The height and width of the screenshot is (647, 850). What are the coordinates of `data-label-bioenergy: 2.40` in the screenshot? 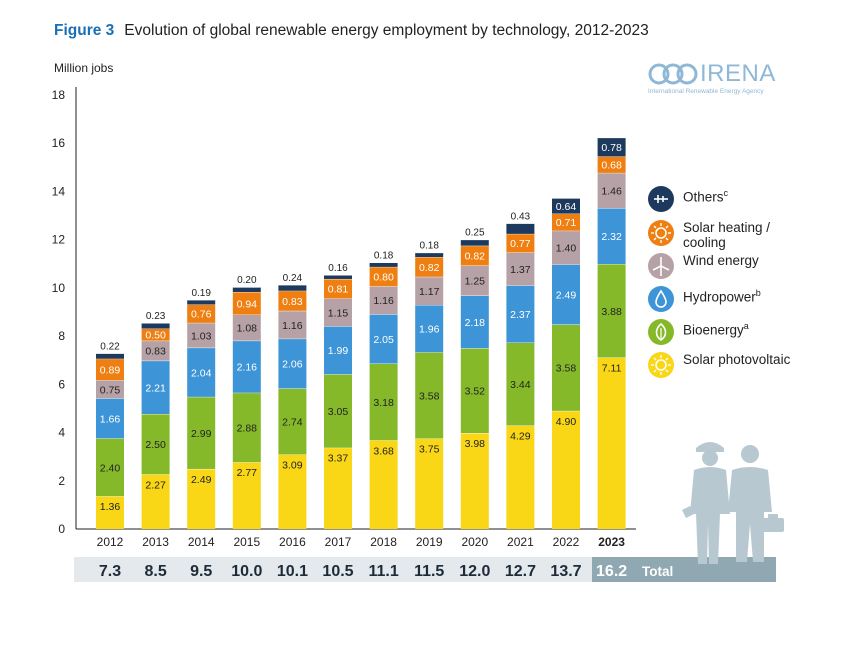 It's located at (110, 468).